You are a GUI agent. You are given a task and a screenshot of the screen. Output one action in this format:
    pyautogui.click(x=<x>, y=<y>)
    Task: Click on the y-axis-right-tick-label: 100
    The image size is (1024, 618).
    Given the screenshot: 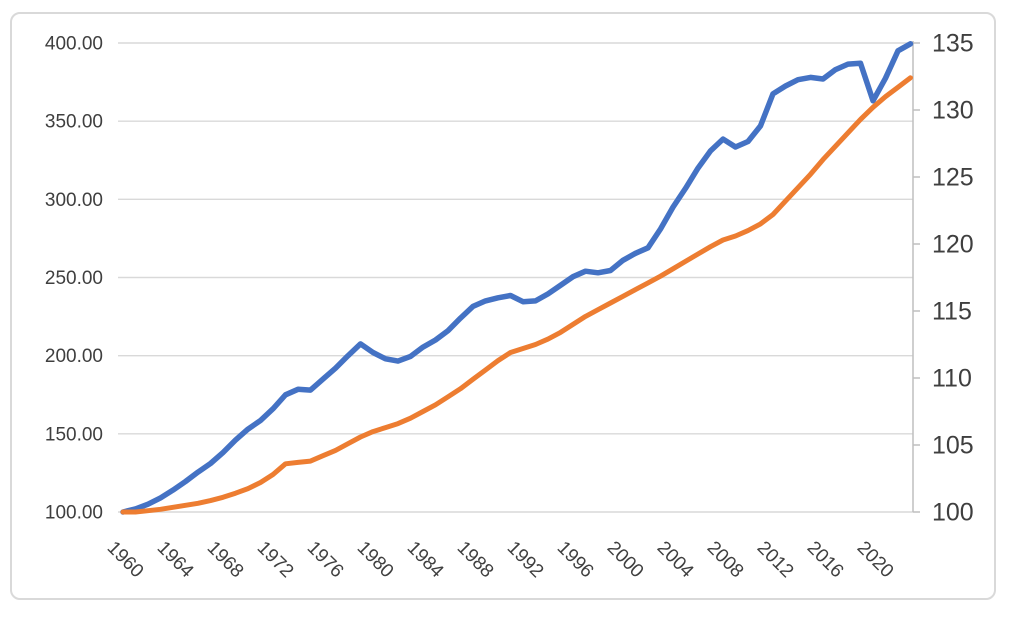 What is the action you would take?
    pyautogui.click(x=953, y=513)
    